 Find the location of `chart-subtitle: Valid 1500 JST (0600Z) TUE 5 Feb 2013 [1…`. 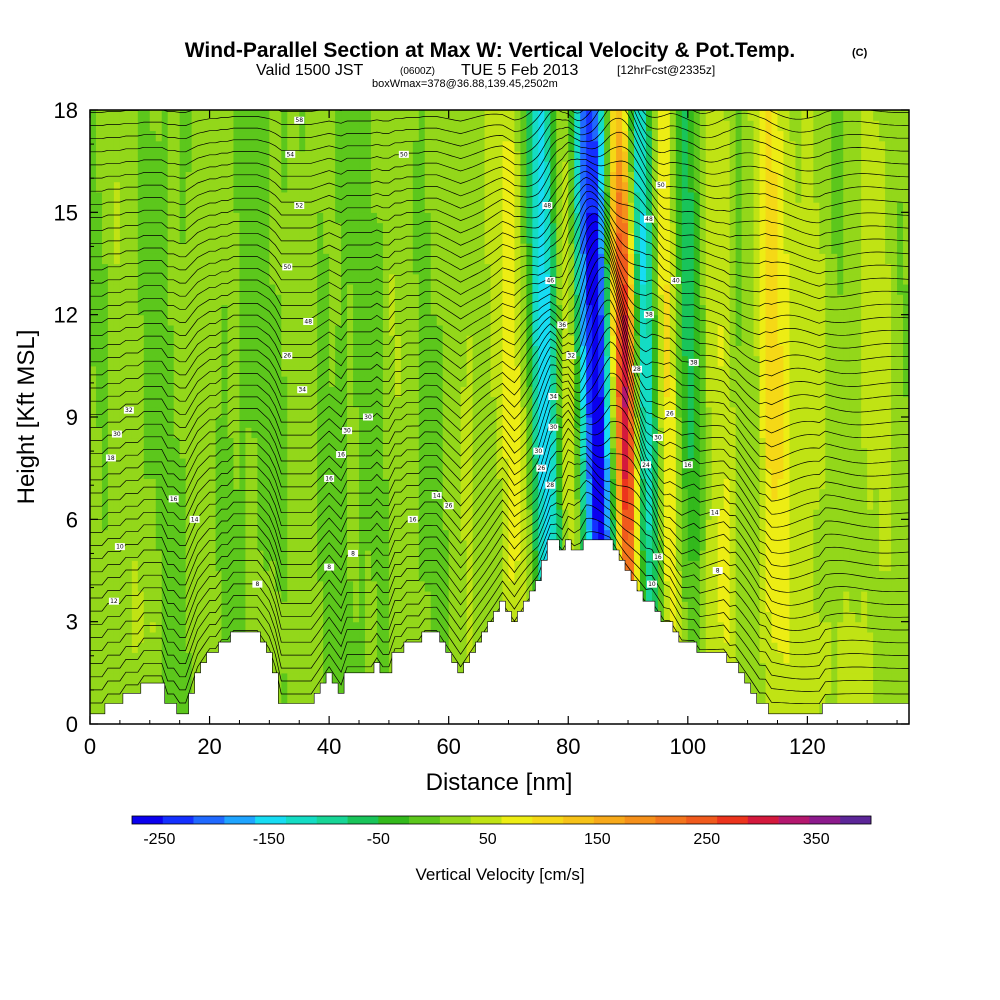

chart-subtitle: Valid 1500 JST (0600Z) TUE 5 Feb 2013 [1… is located at coordinates (485, 70).